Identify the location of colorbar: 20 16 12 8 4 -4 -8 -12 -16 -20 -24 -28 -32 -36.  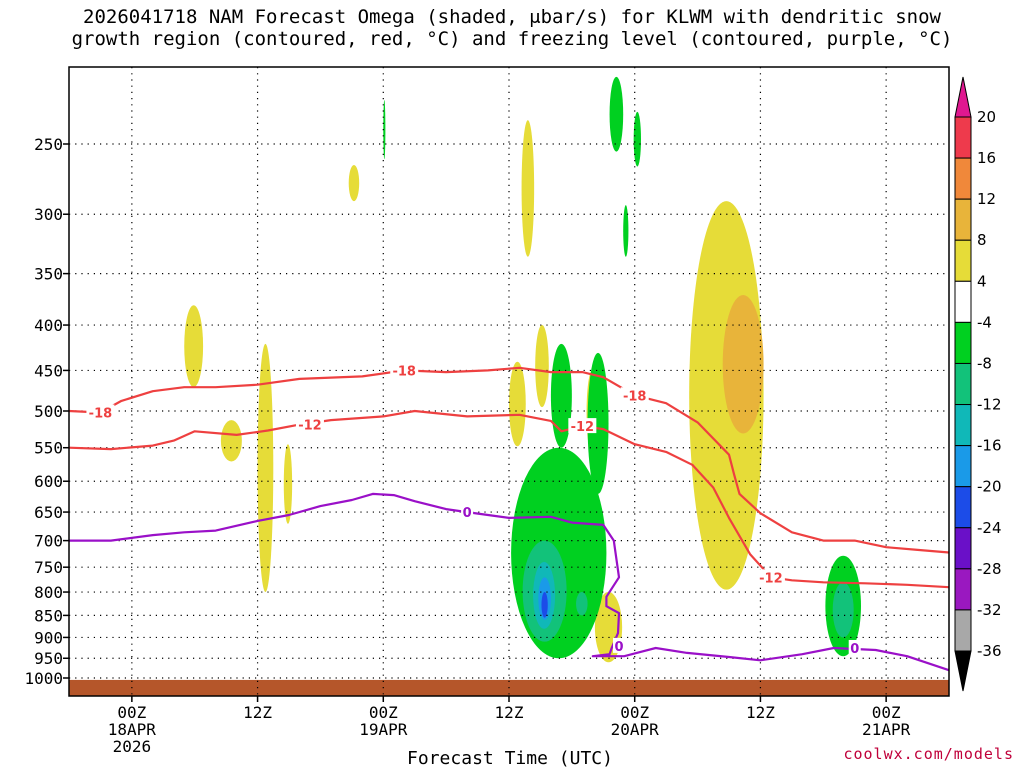
(978, 384).